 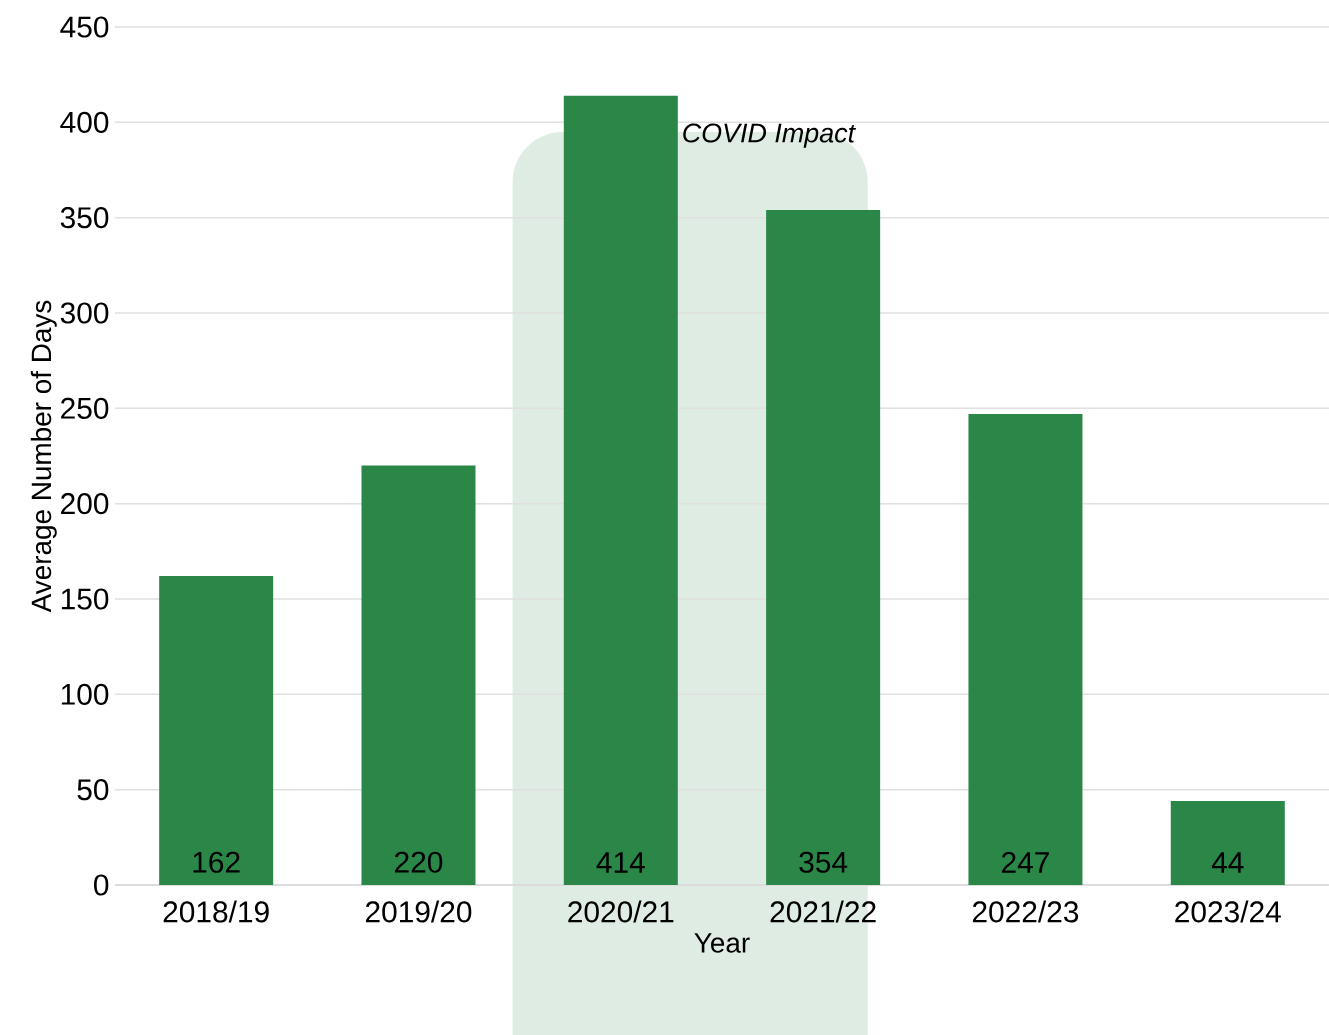 What do you see at coordinates (823, 911) in the screenshot?
I see `x-tick-label: 2021/22` at bounding box center [823, 911].